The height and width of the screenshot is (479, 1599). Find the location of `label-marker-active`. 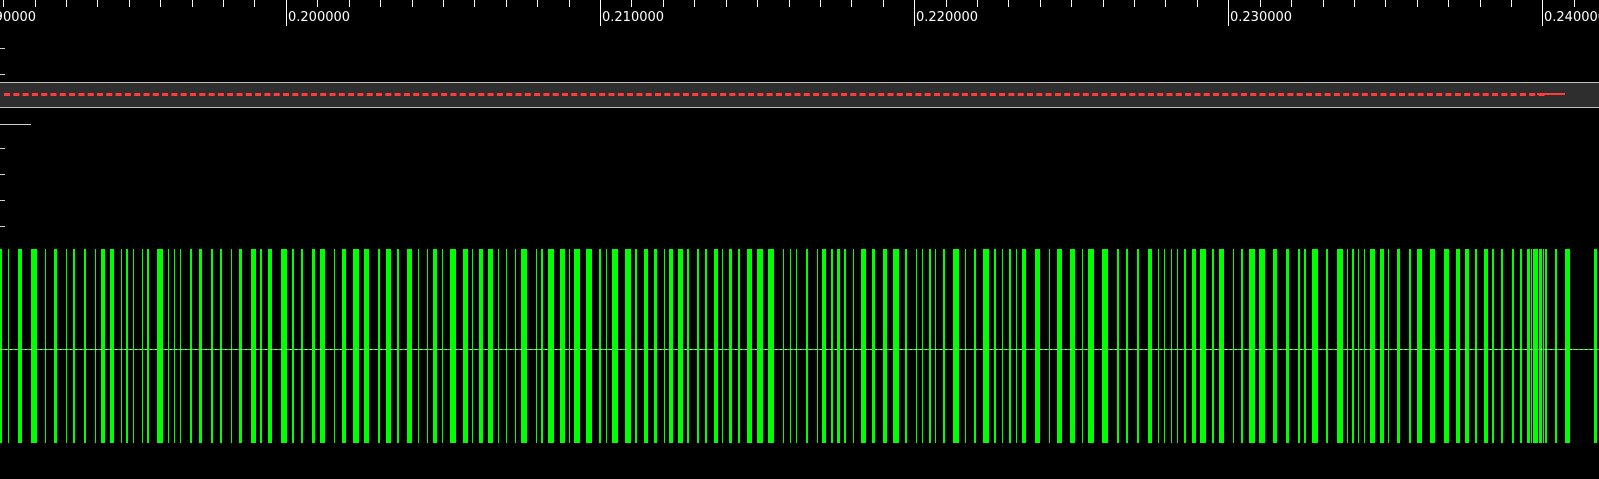

label-marker-active is located at coordinates (1551, 94).